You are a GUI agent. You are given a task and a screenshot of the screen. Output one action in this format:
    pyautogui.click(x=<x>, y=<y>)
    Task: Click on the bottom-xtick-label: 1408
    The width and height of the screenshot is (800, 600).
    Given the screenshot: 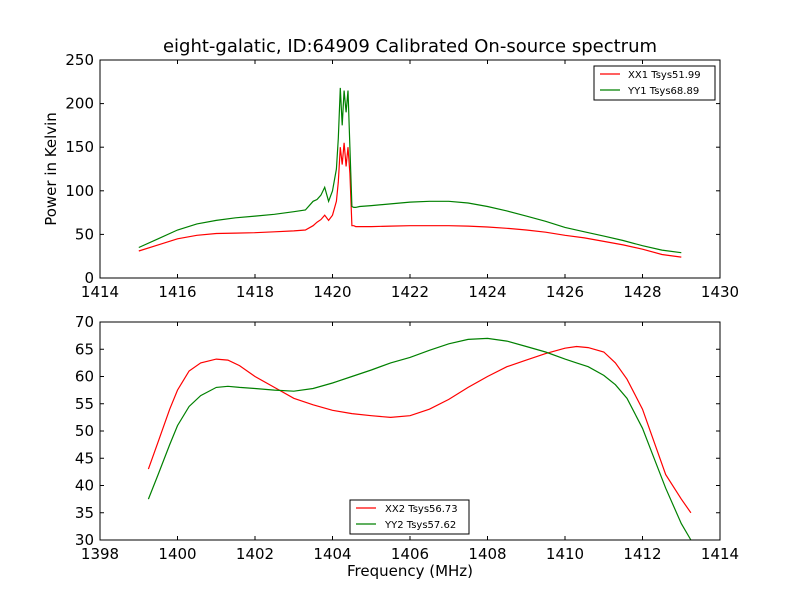 What is the action you would take?
    pyautogui.click(x=487, y=554)
    